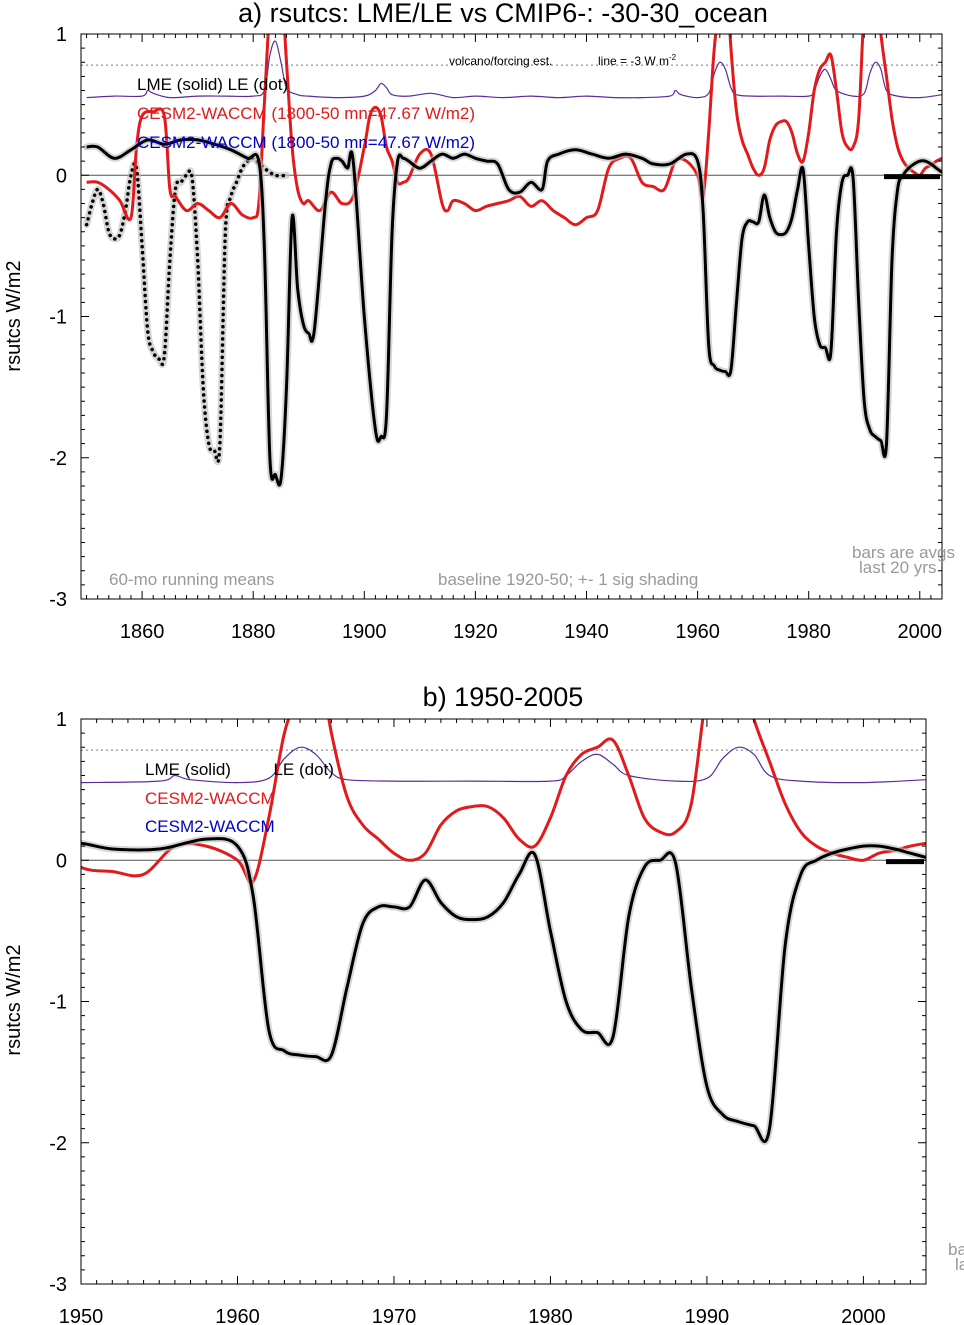  Describe the element at coordinates (568, 579) in the screenshot. I see `panel-a-baseline-note: baseline 1920-50; +- 1 sig shading` at that location.